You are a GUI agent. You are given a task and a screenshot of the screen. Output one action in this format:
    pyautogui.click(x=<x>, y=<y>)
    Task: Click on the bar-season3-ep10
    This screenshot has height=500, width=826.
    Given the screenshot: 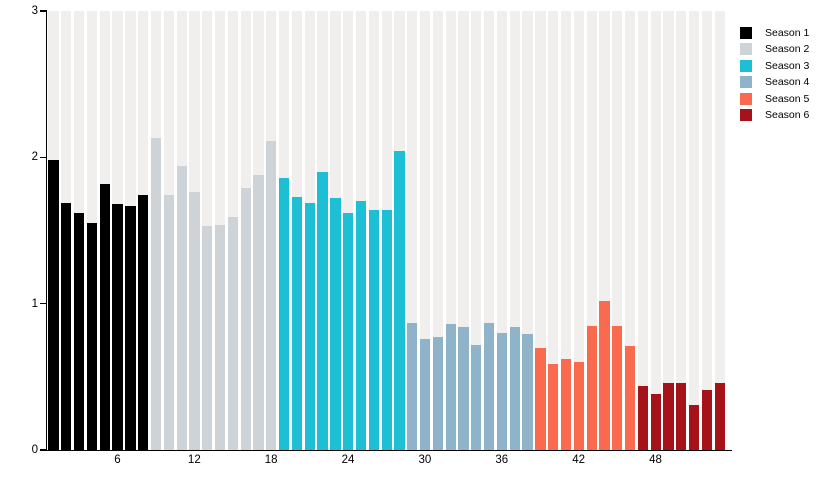 What is the action you would take?
    pyautogui.click(x=399, y=300)
    